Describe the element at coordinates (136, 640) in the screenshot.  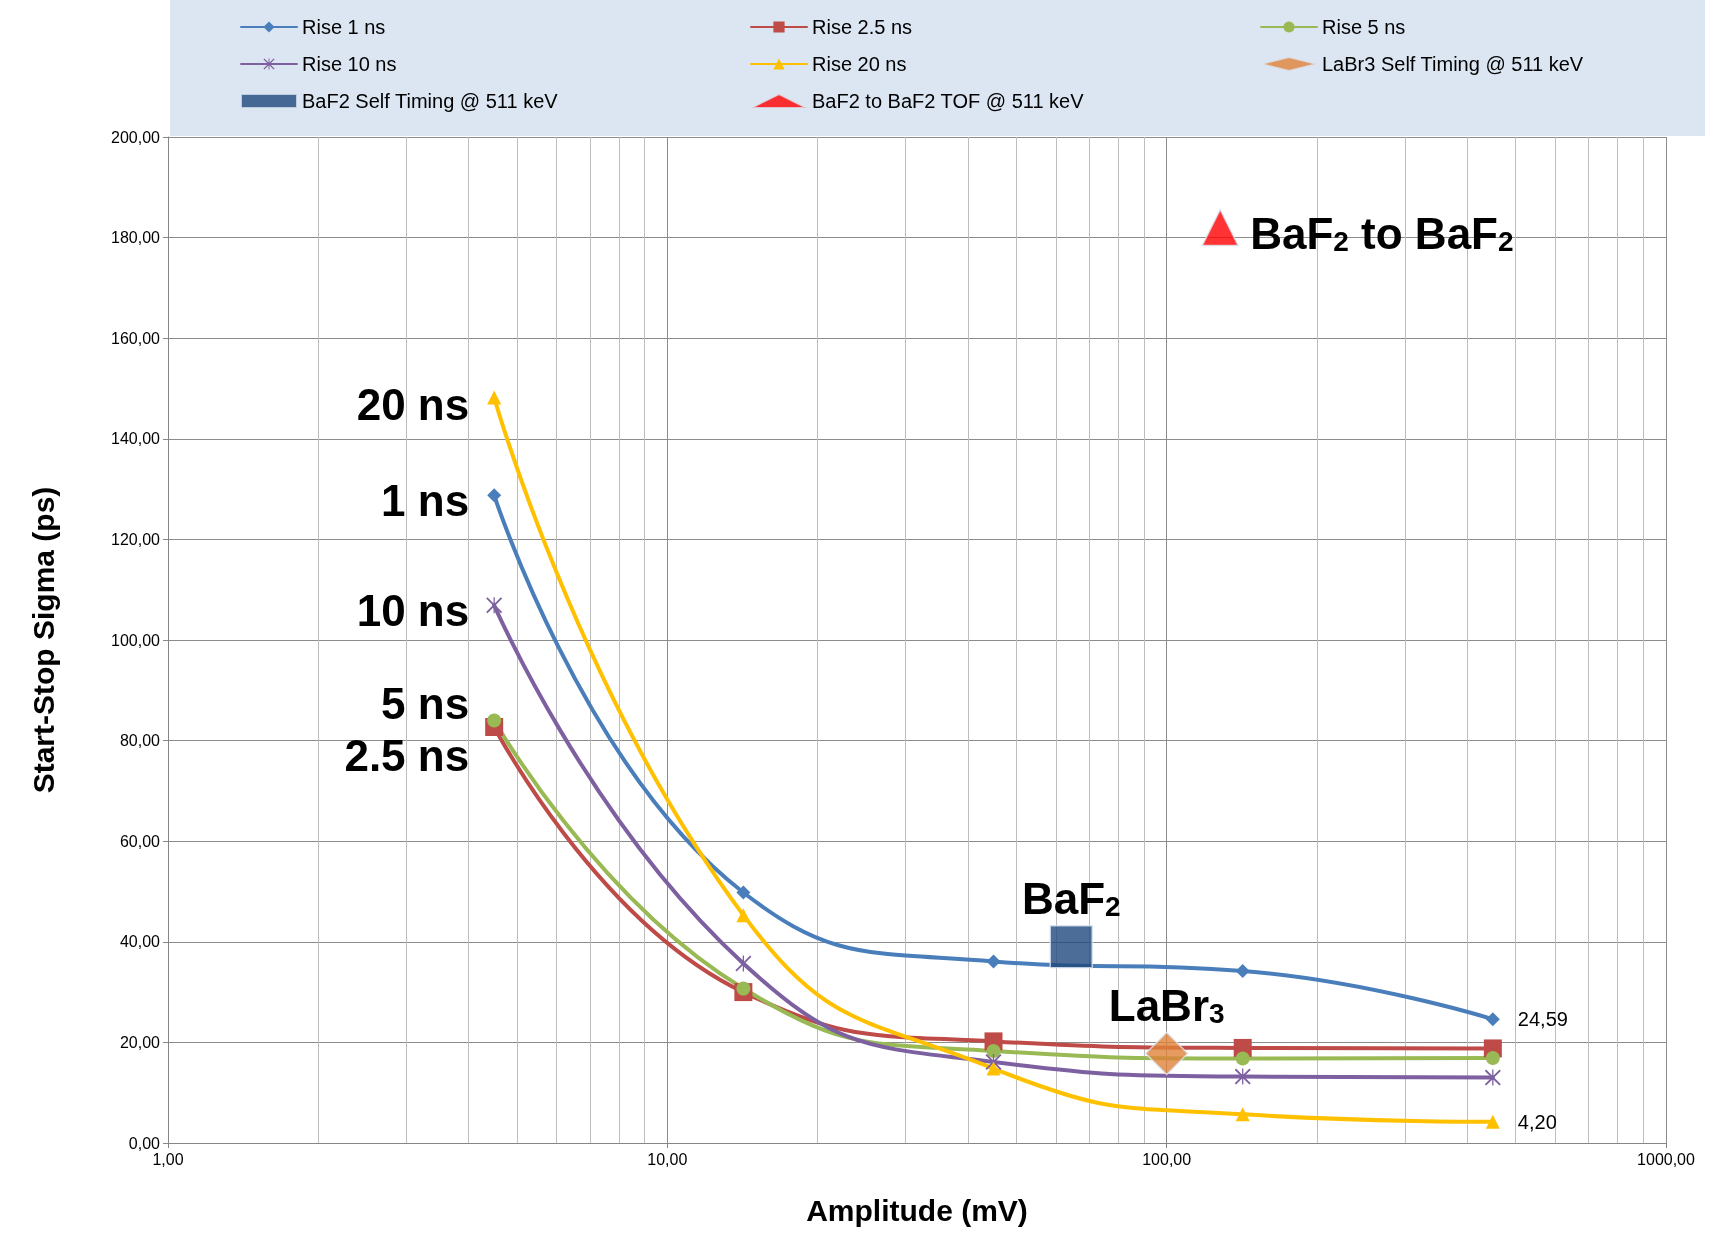
I see `y-tick-label: 100,00` at that location.